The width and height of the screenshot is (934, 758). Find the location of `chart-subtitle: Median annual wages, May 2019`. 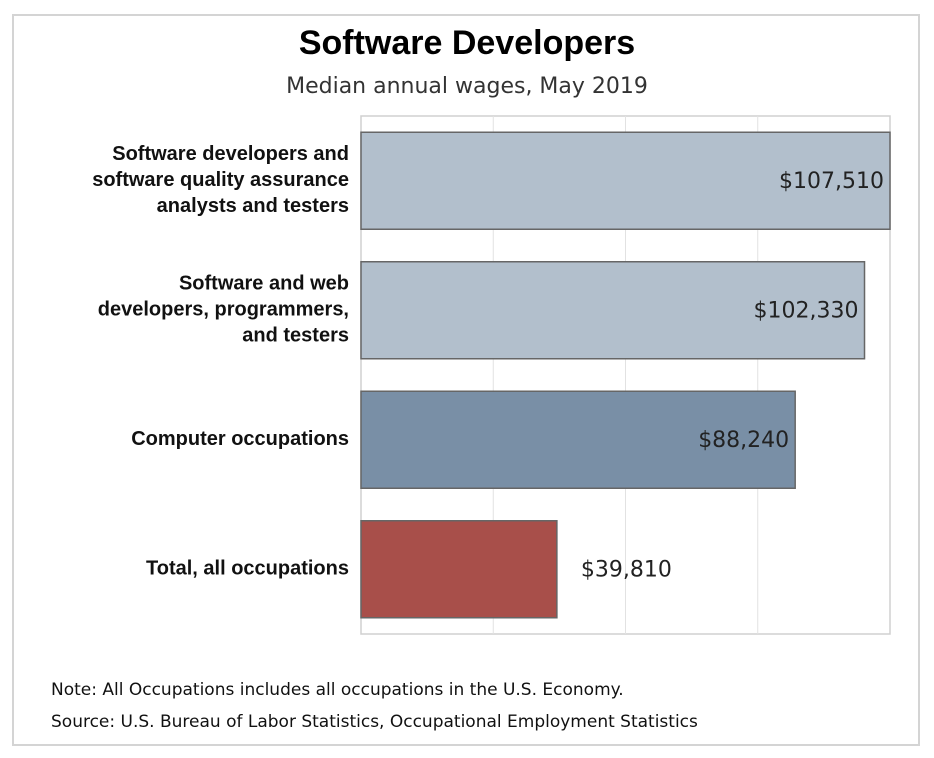

chart-subtitle: Median annual wages, May 2019 is located at coordinates (467, 86).